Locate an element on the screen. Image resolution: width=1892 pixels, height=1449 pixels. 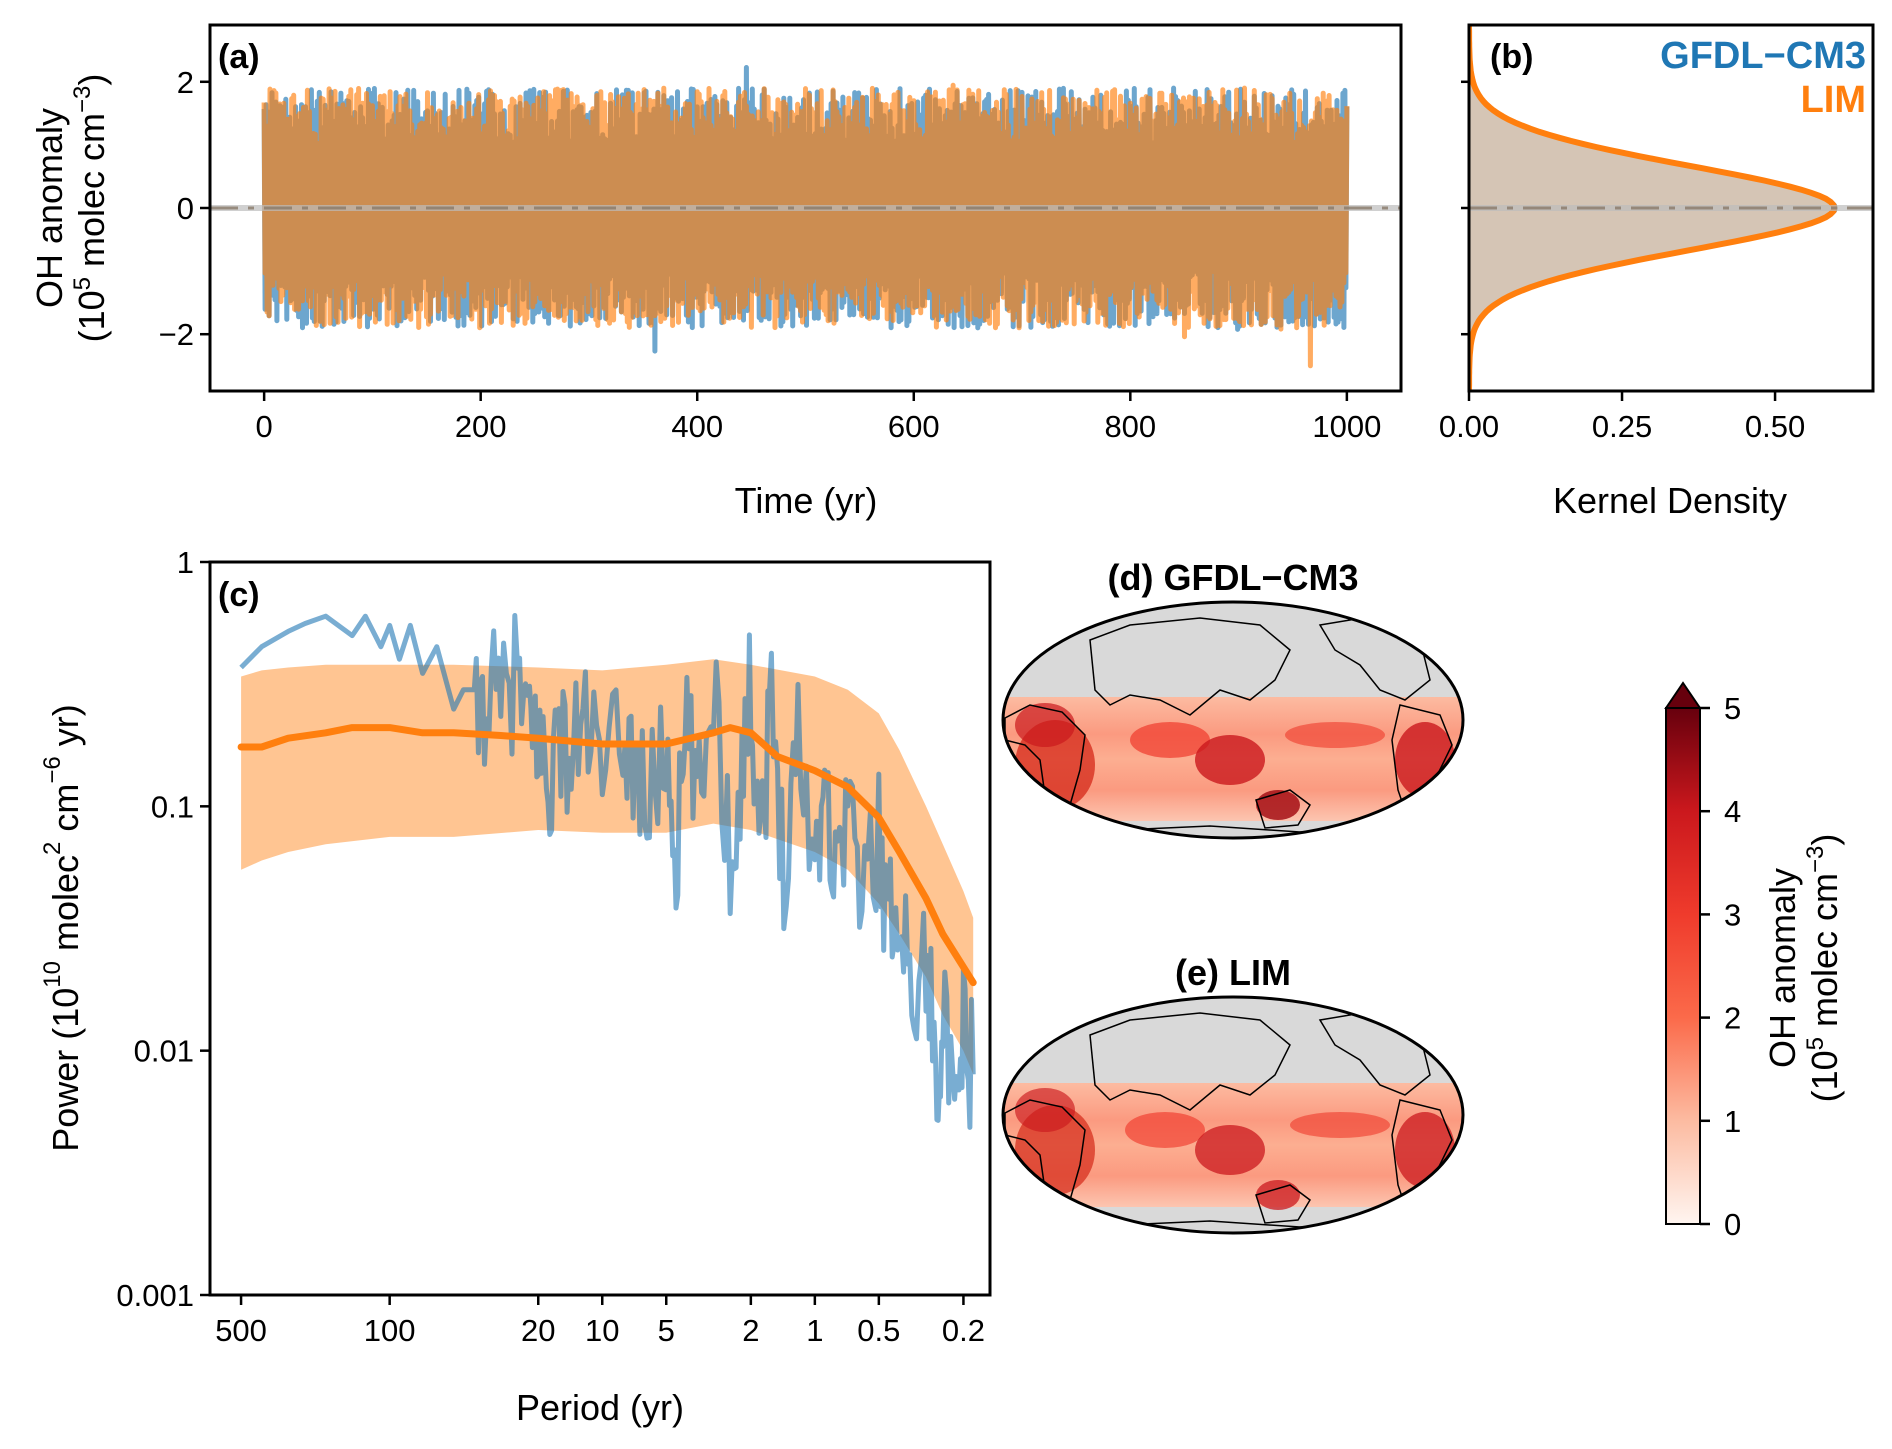
legend-gfdl: GFDL−CM3 is located at coordinates (1763, 56).